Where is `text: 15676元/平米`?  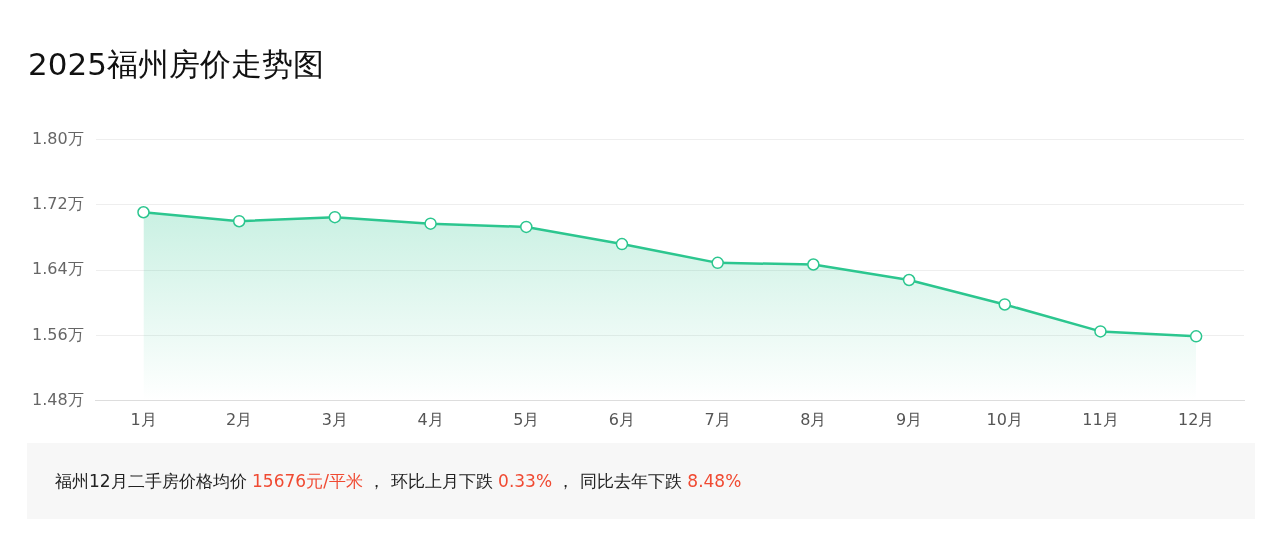 text: 15676元/平米 is located at coordinates (307, 481).